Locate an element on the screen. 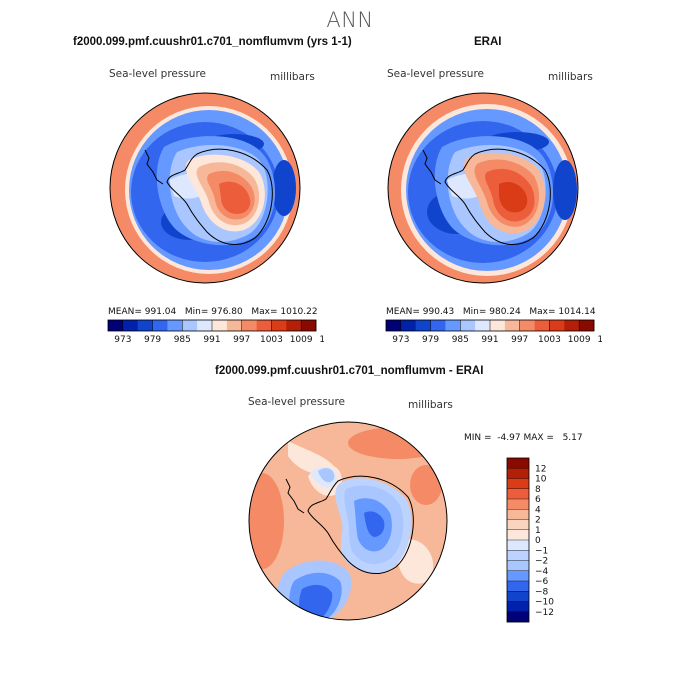 The height and width of the screenshot is (700, 700). panel1-max-label: Max= is located at coordinates (264, 312).